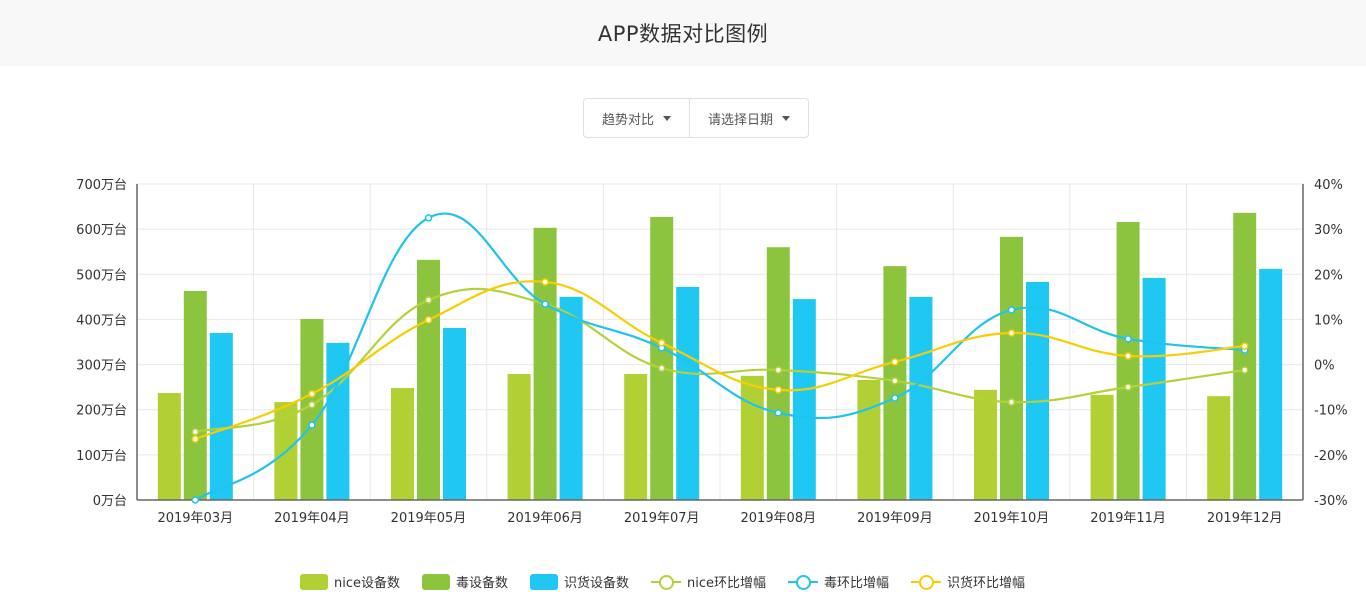 Image resolution: width=1366 pixels, height=612 pixels. I want to click on legend-item: 毒环比增幅, so click(838, 581).